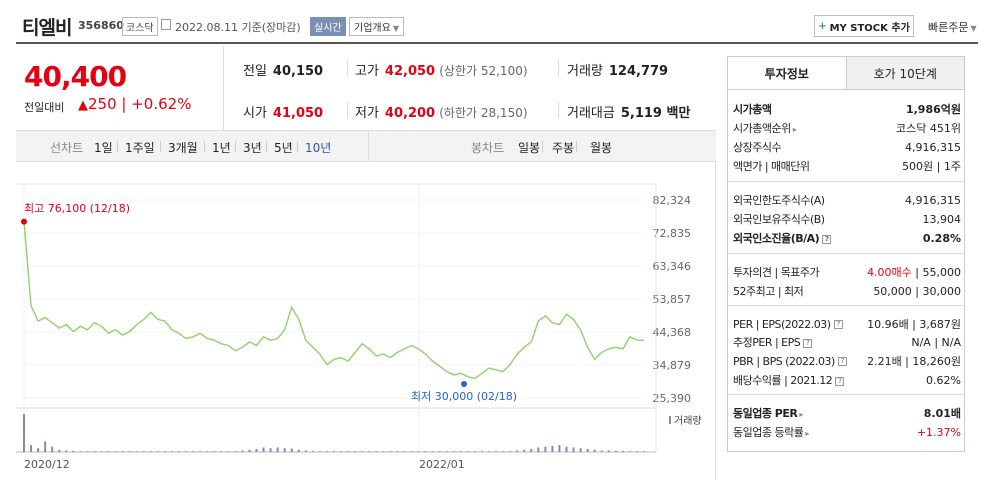 This screenshot has width=996, height=480. What do you see at coordinates (672, 233) in the screenshot?
I see `y-tick-label: 72,835` at bounding box center [672, 233].